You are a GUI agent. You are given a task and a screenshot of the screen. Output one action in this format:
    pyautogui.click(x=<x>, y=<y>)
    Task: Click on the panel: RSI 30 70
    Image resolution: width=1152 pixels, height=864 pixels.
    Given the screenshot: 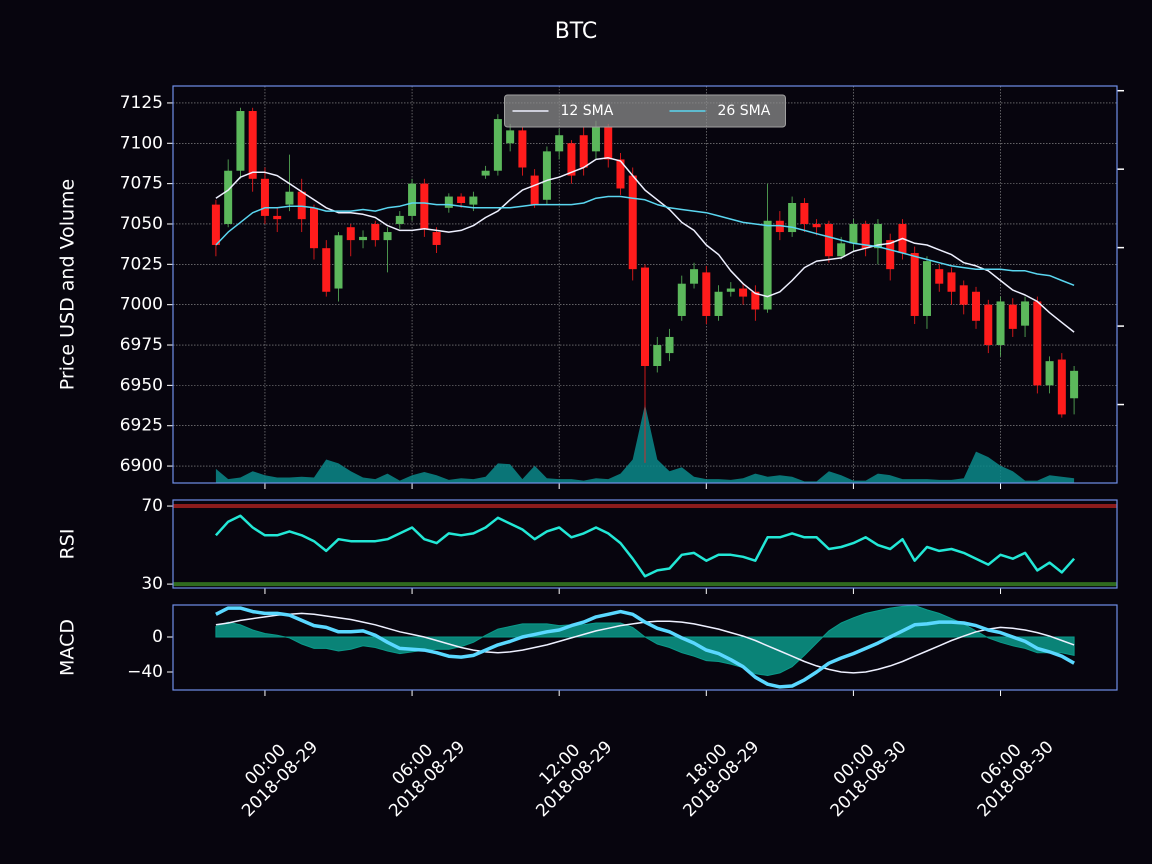 What is the action you would take?
    pyautogui.click(x=587, y=545)
    